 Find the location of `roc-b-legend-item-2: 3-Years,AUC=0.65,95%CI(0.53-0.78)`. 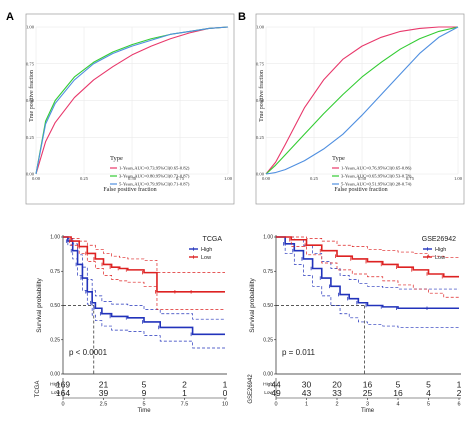

roc-b-legend-item-2: 3-Years,AUC=0.65,95%CI(0.53-0.78) is located at coordinates (376, 177).